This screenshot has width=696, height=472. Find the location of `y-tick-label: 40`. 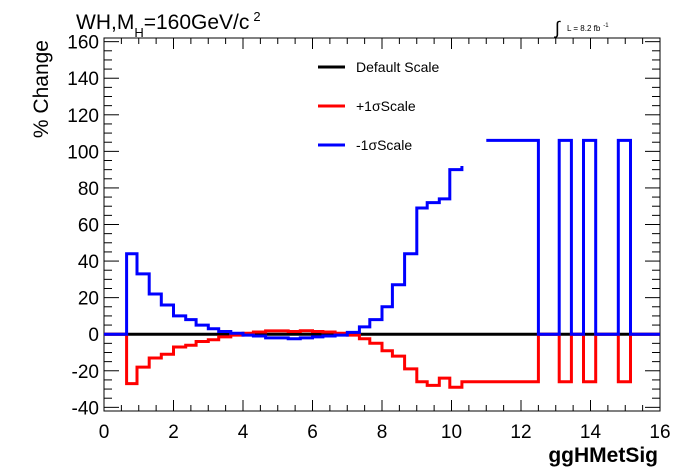

y-tick-label: 40 is located at coordinates (88, 262).